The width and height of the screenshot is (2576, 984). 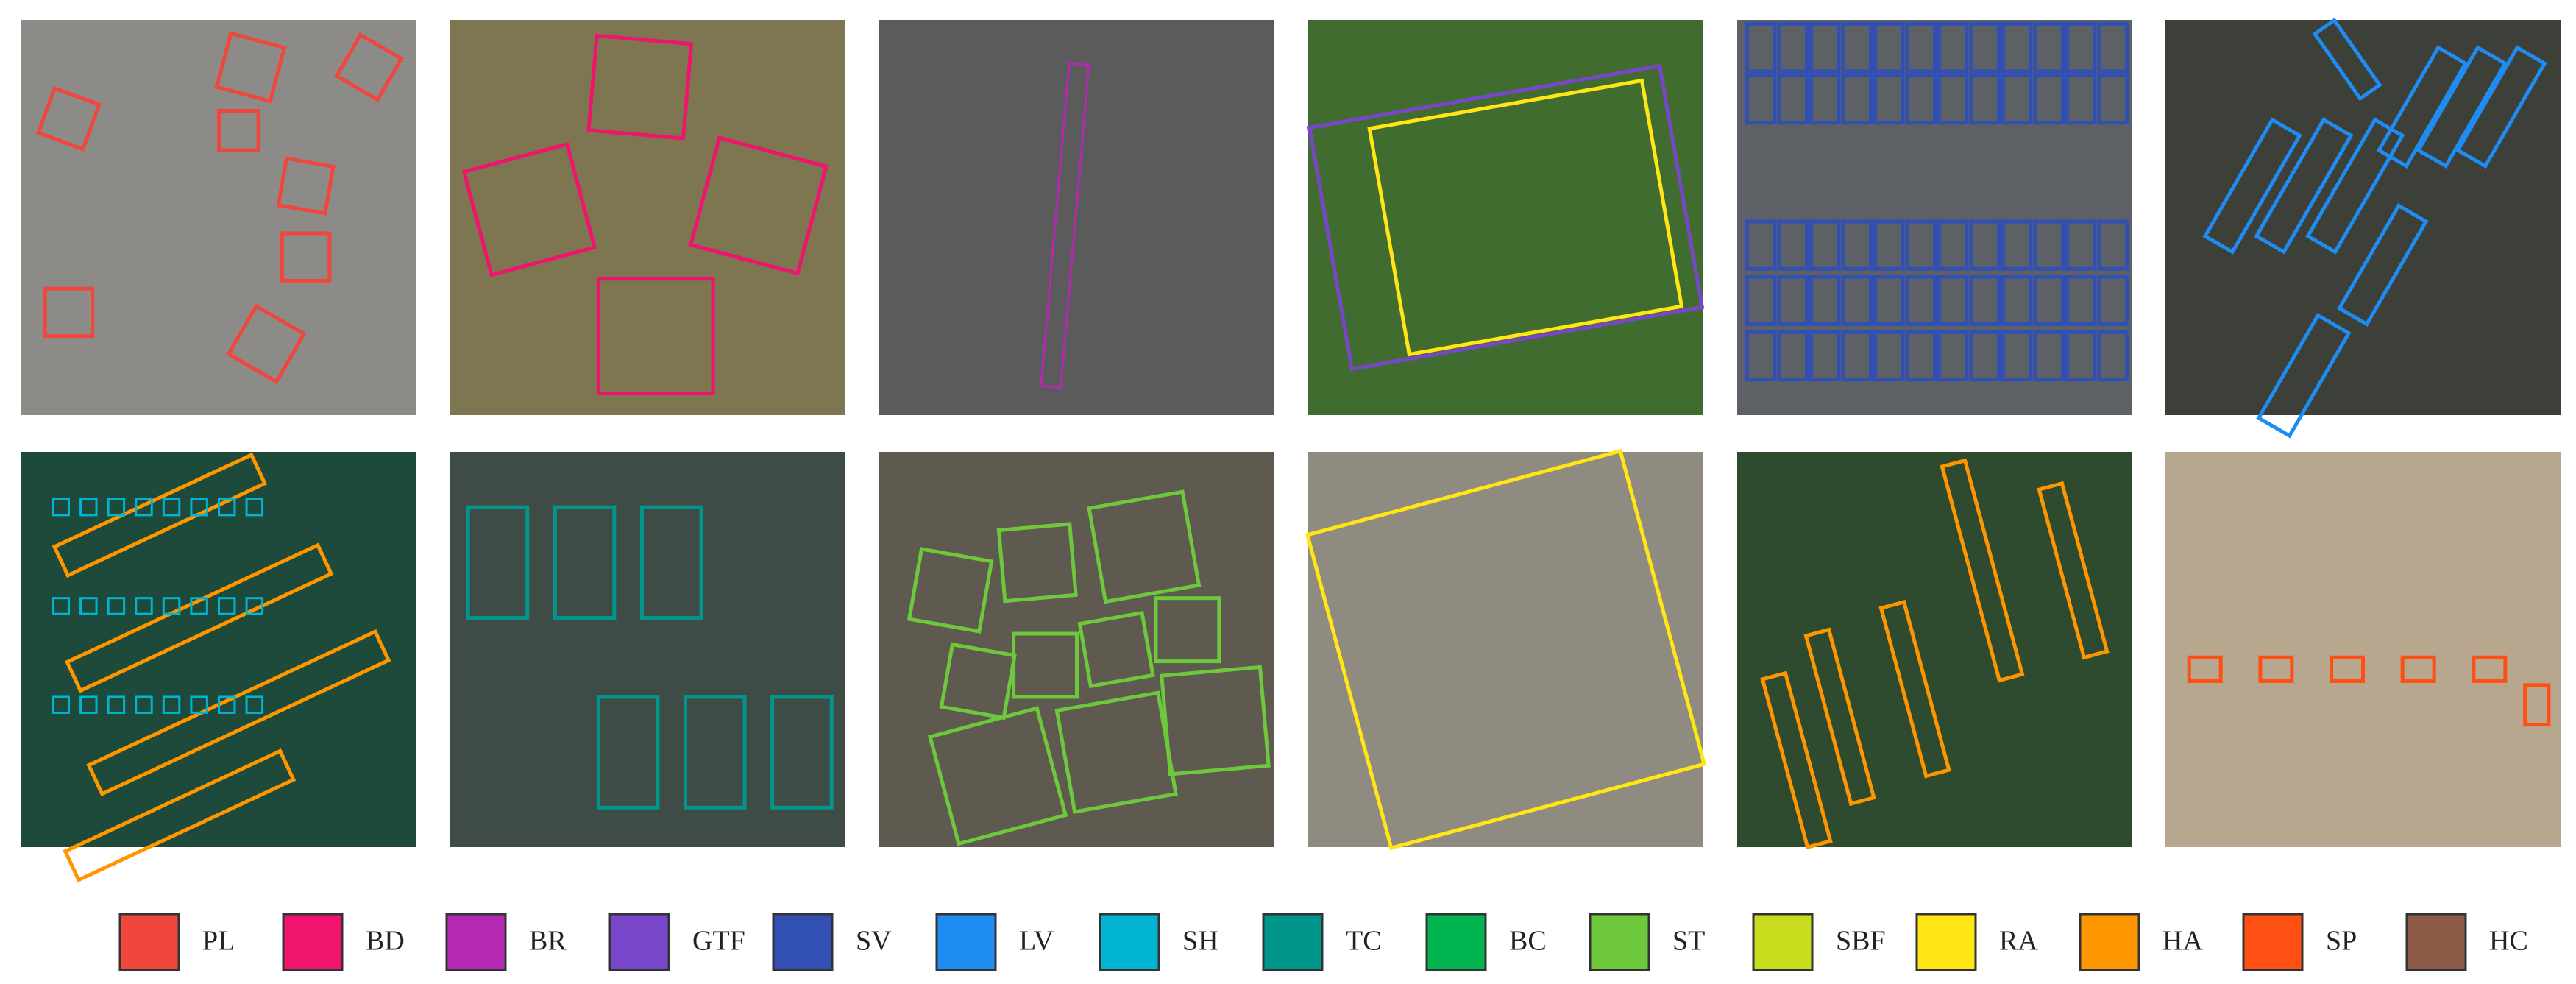 What do you see at coordinates (218, 941) in the screenshot?
I see `legend-label: PL` at bounding box center [218, 941].